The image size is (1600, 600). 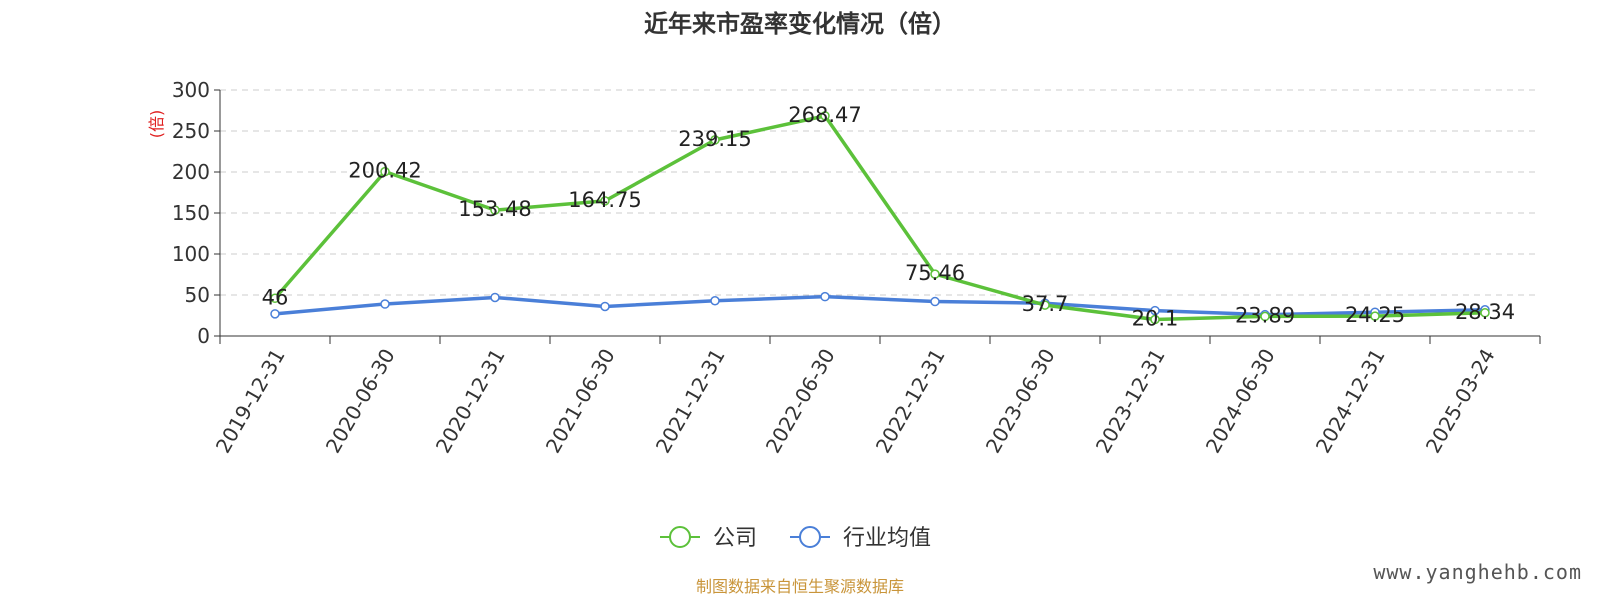 What do you see at coordinates (470, 401) in the screenshot?
I see `x-tick-label: 2020-12-31` at bounding box center [470, 401].